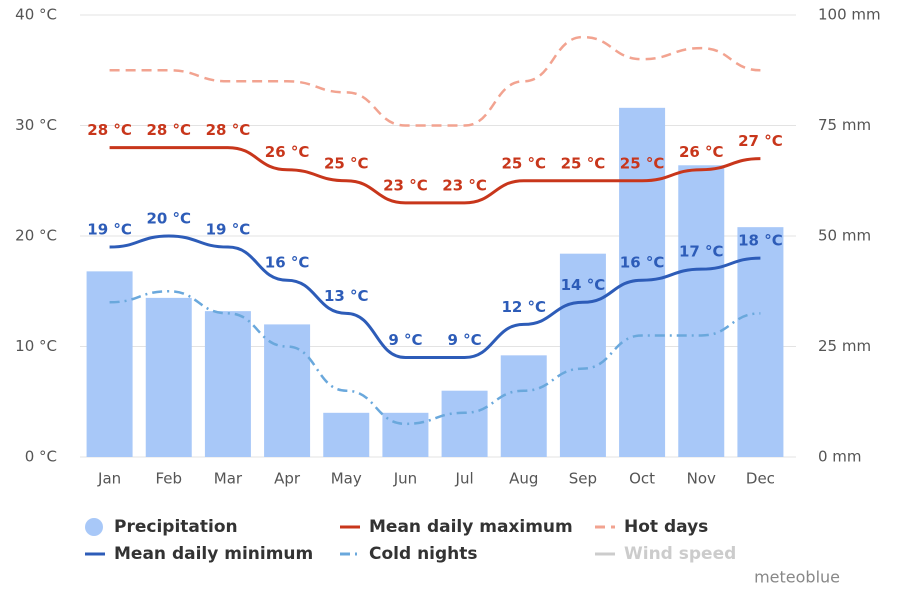  I want to click on x-tick-label: Sep, so click(583, 479).